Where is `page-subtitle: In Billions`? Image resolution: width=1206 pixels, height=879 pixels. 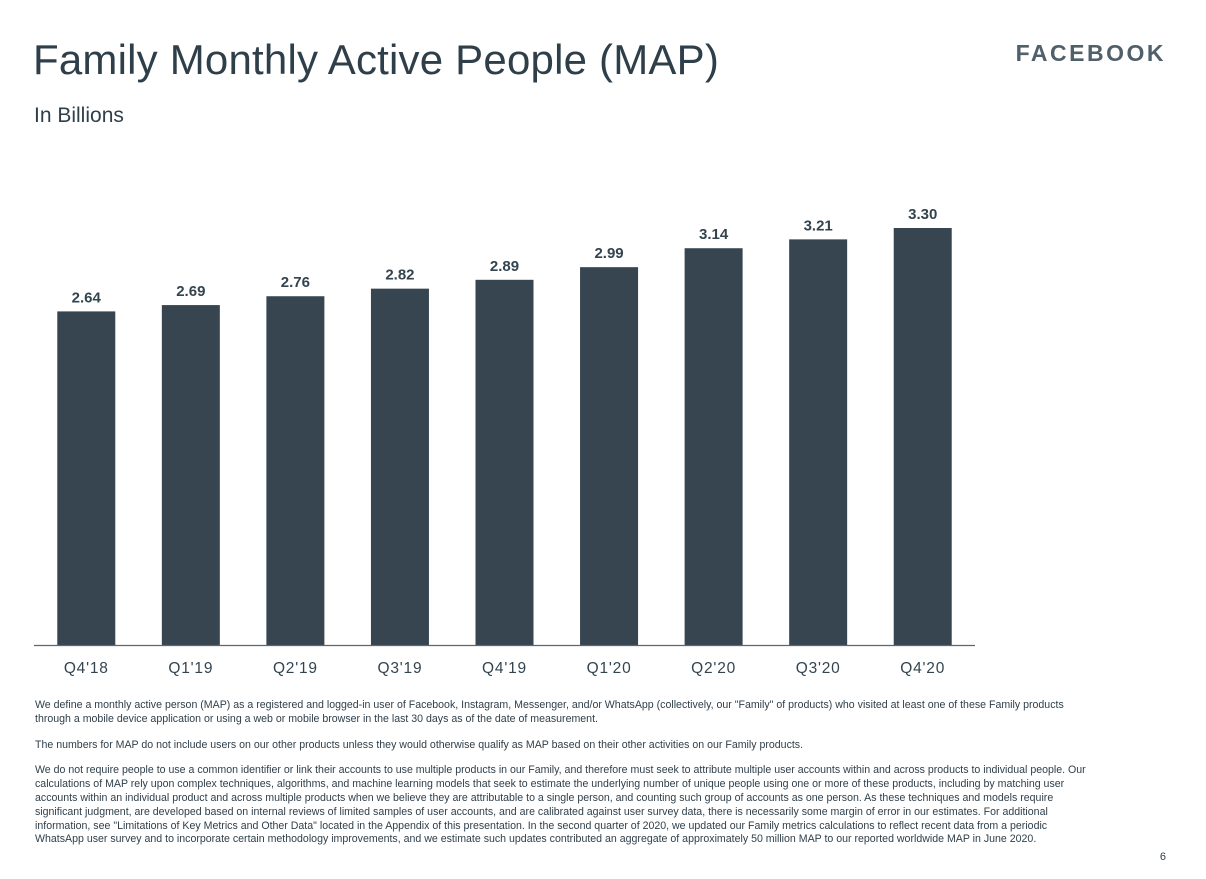
page-subtitle: In Billions is located at coordinates (79, 115).